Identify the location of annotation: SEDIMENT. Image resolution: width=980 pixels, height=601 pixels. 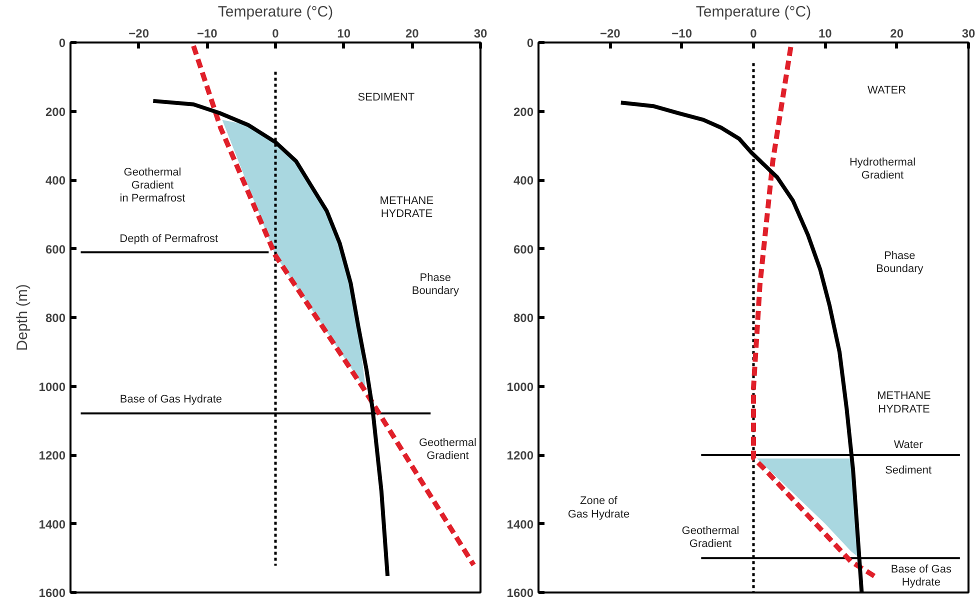
(386, 98).